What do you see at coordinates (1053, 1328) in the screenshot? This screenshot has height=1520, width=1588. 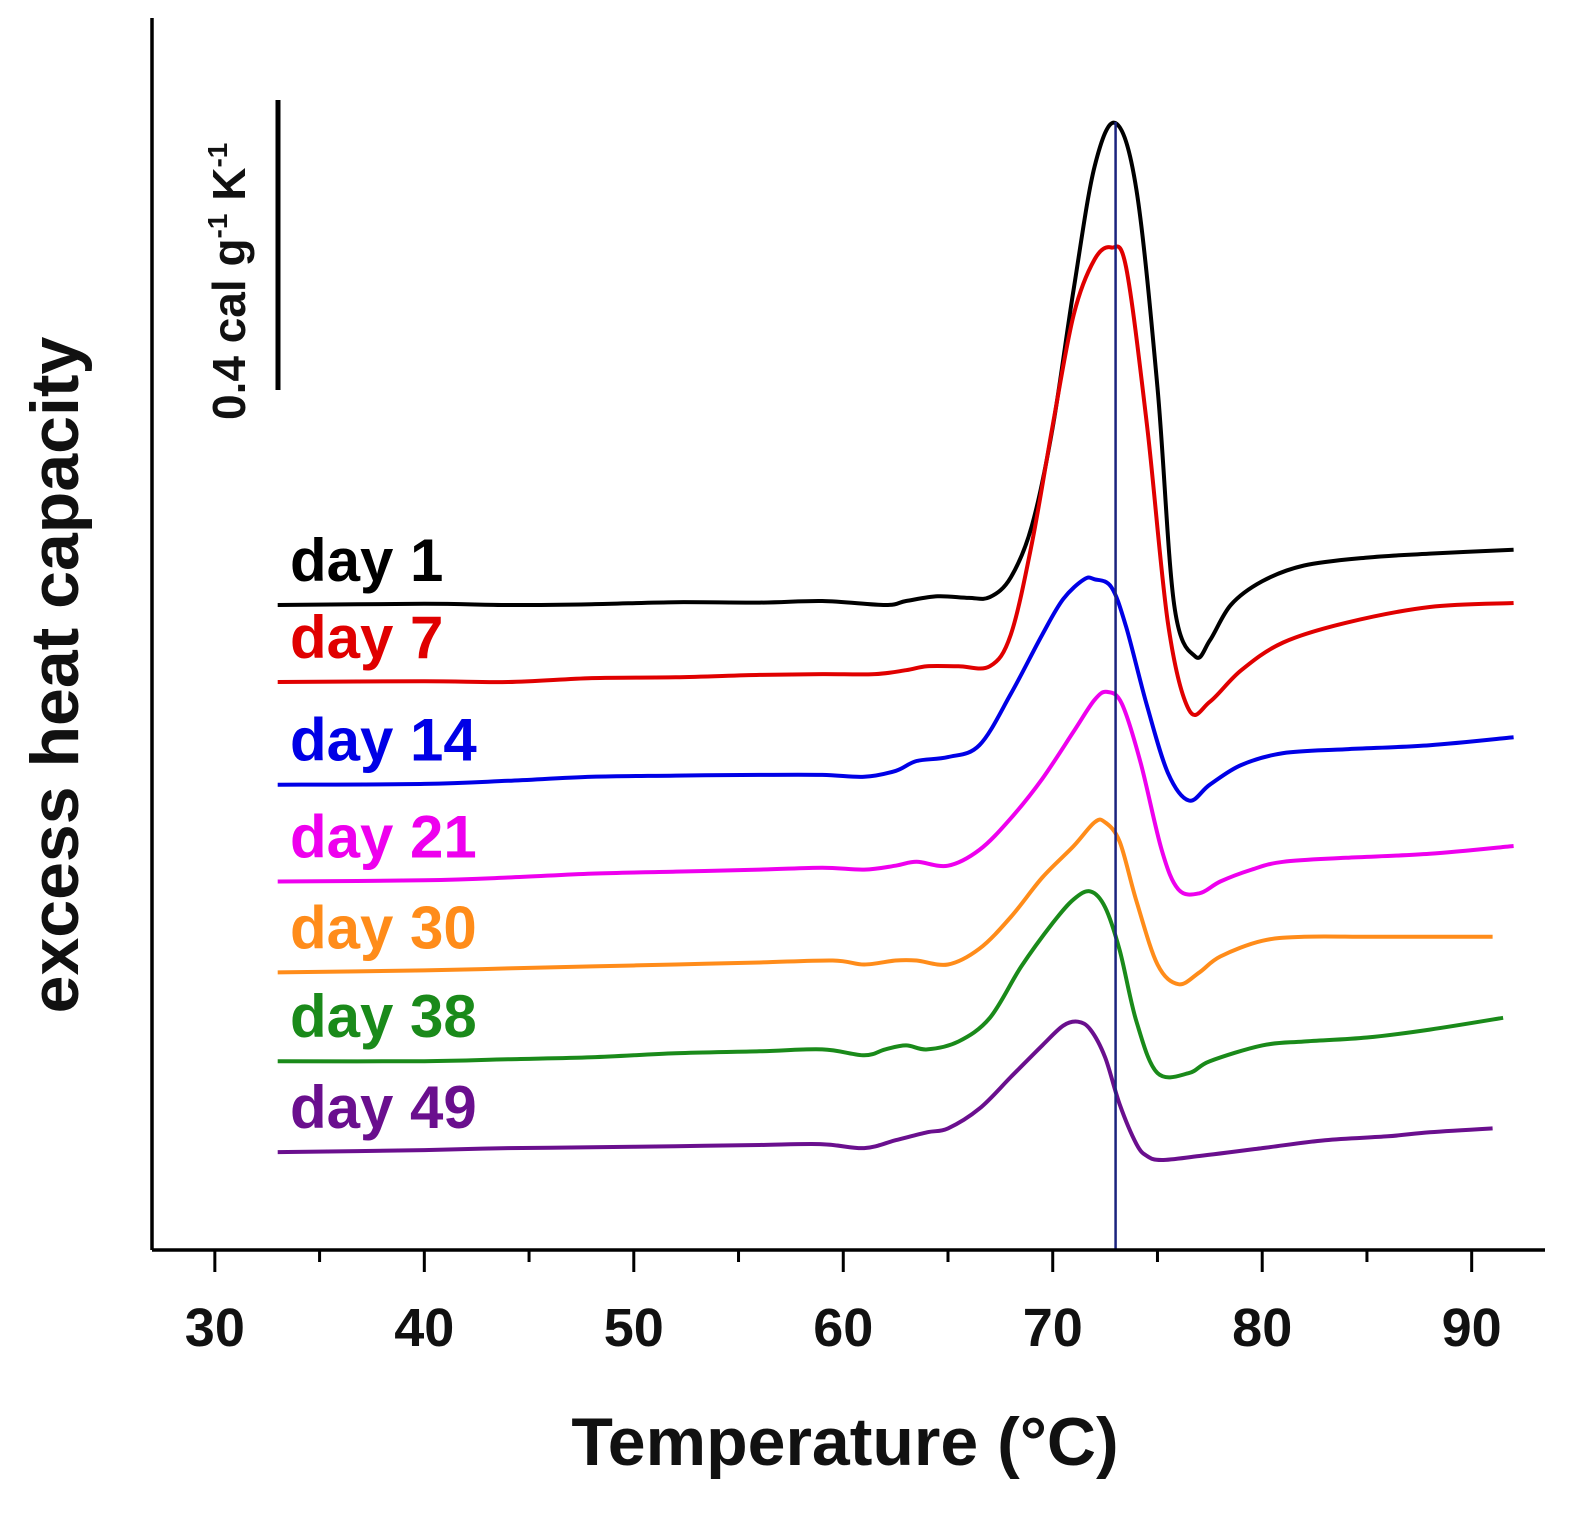 I see `x-tick-label-70: 70` at bounding box center [1053, 1328].